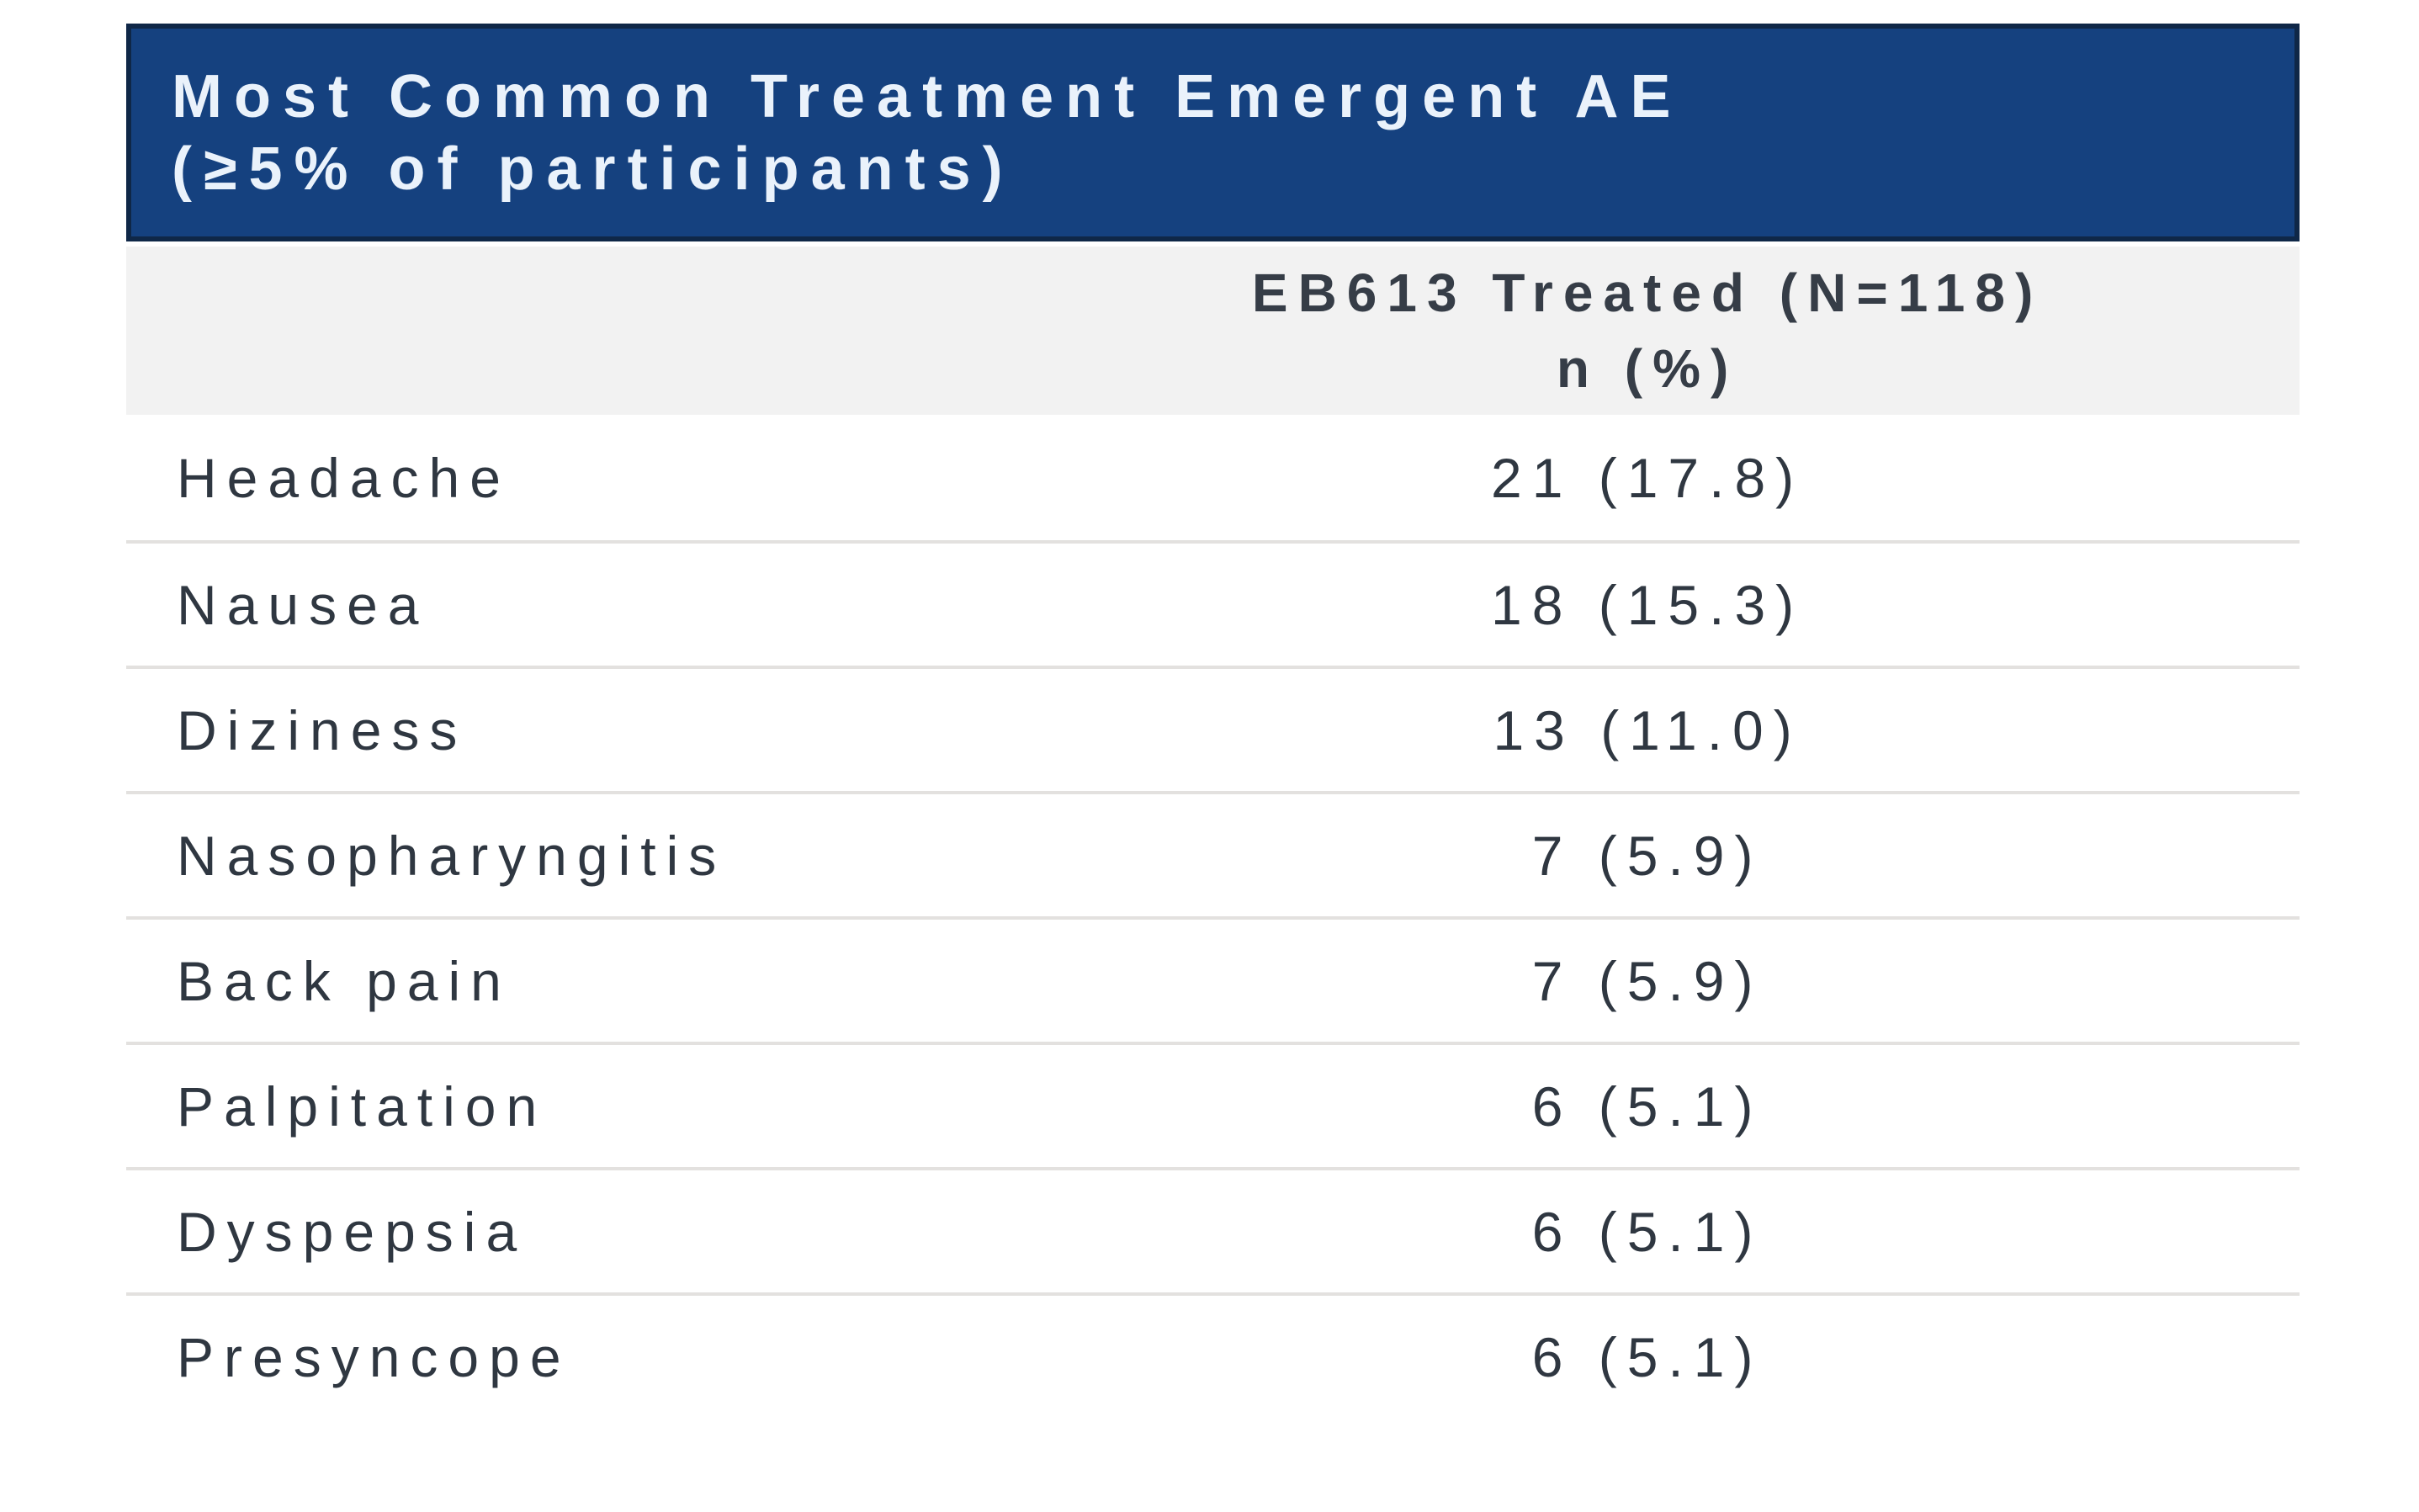 The height and width of the screenshot is (1512, 2419). What do you see at coordinates (362, 1106) in the screenshot?
I see `row-label: Palpitation` at bounding box center [362, 1106].